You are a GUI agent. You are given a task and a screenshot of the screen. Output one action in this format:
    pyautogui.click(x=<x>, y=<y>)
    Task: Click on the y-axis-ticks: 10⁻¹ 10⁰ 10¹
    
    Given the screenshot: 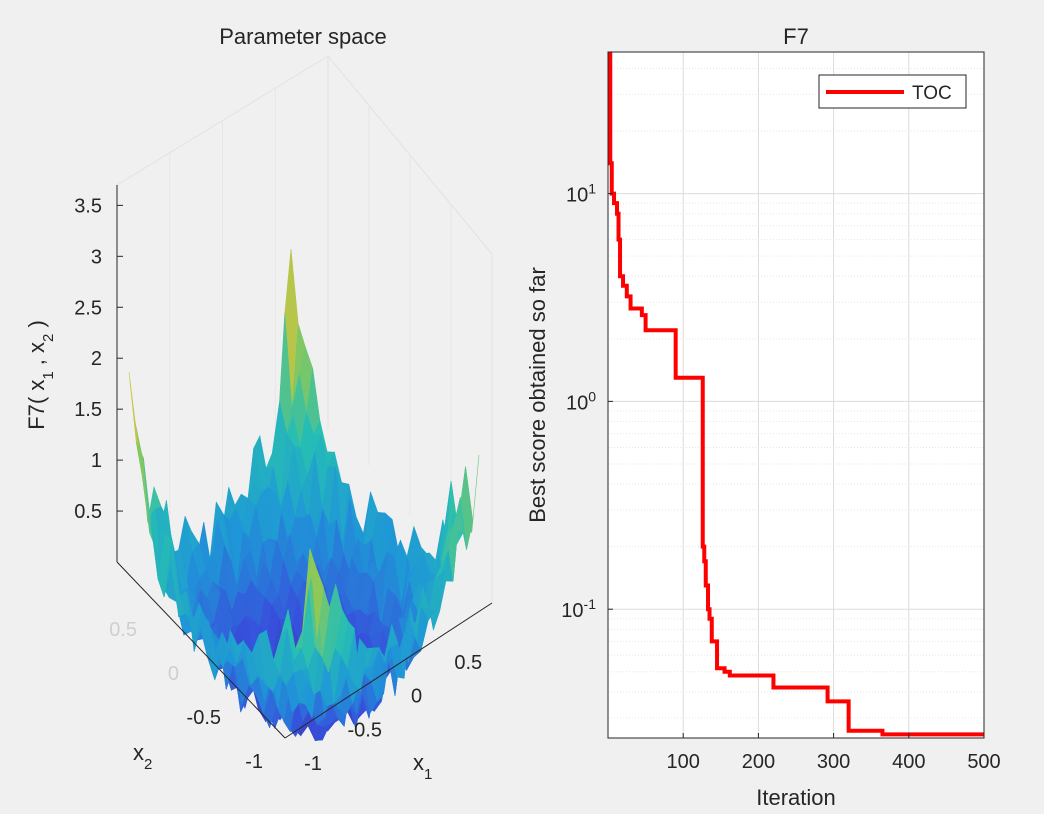 What is the action you would take?
    pyautogui.click(x=587, y=401)
    